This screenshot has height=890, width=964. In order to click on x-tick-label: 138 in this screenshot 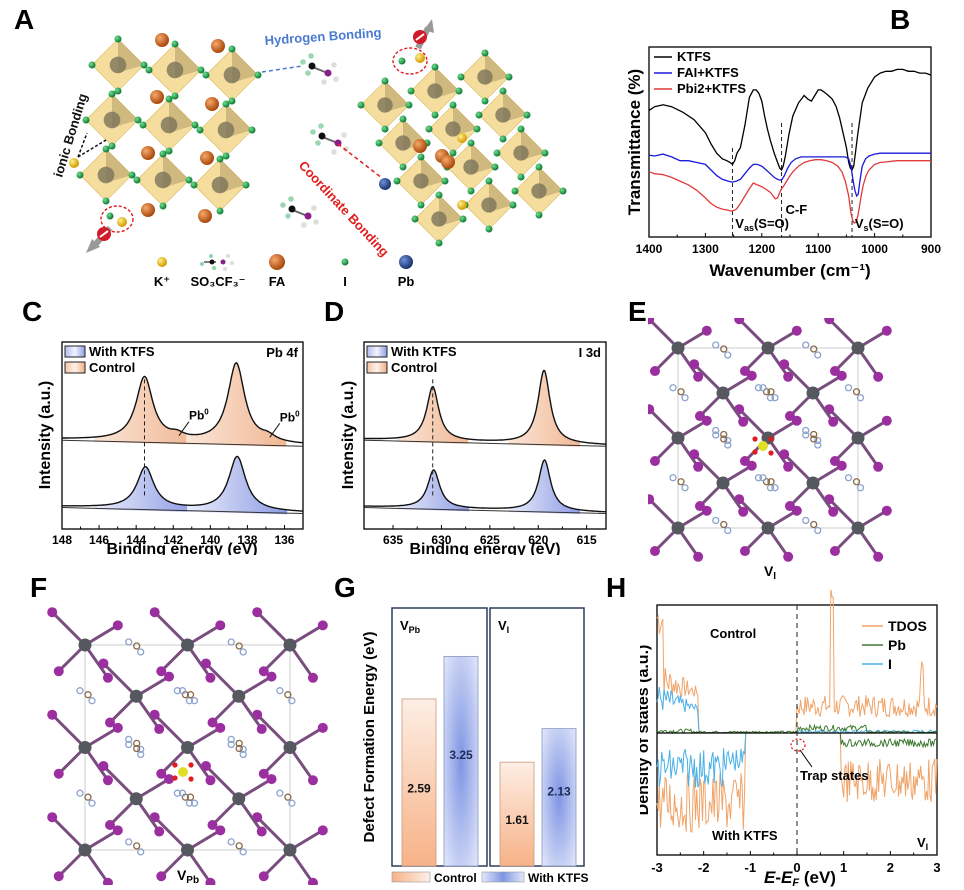, I will do `click(247, 540)`.